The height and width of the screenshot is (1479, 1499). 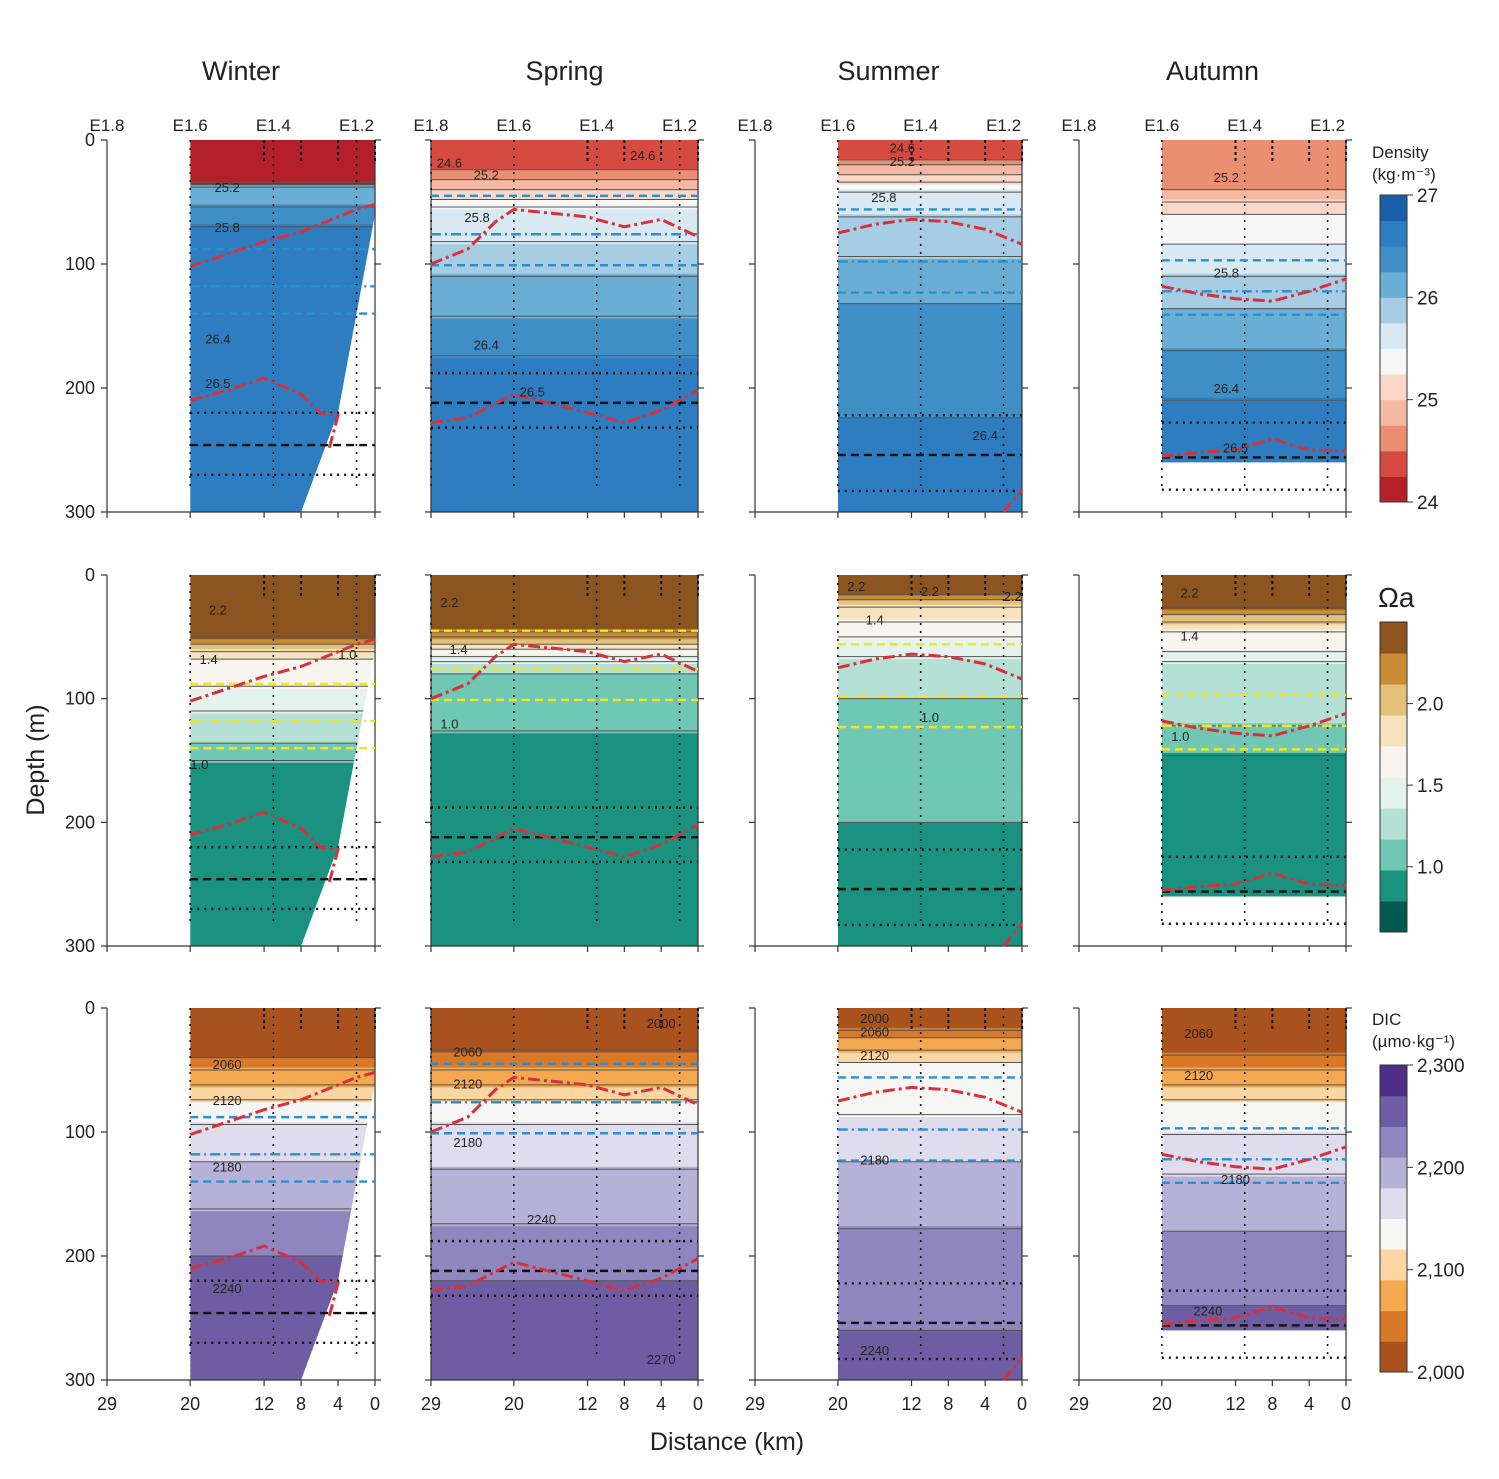 What do you see at coordinates (1404, 174) in the screenshot?
I see `colorbar-units: (kg·m⁻³)` at bounding box center [1404, 174].